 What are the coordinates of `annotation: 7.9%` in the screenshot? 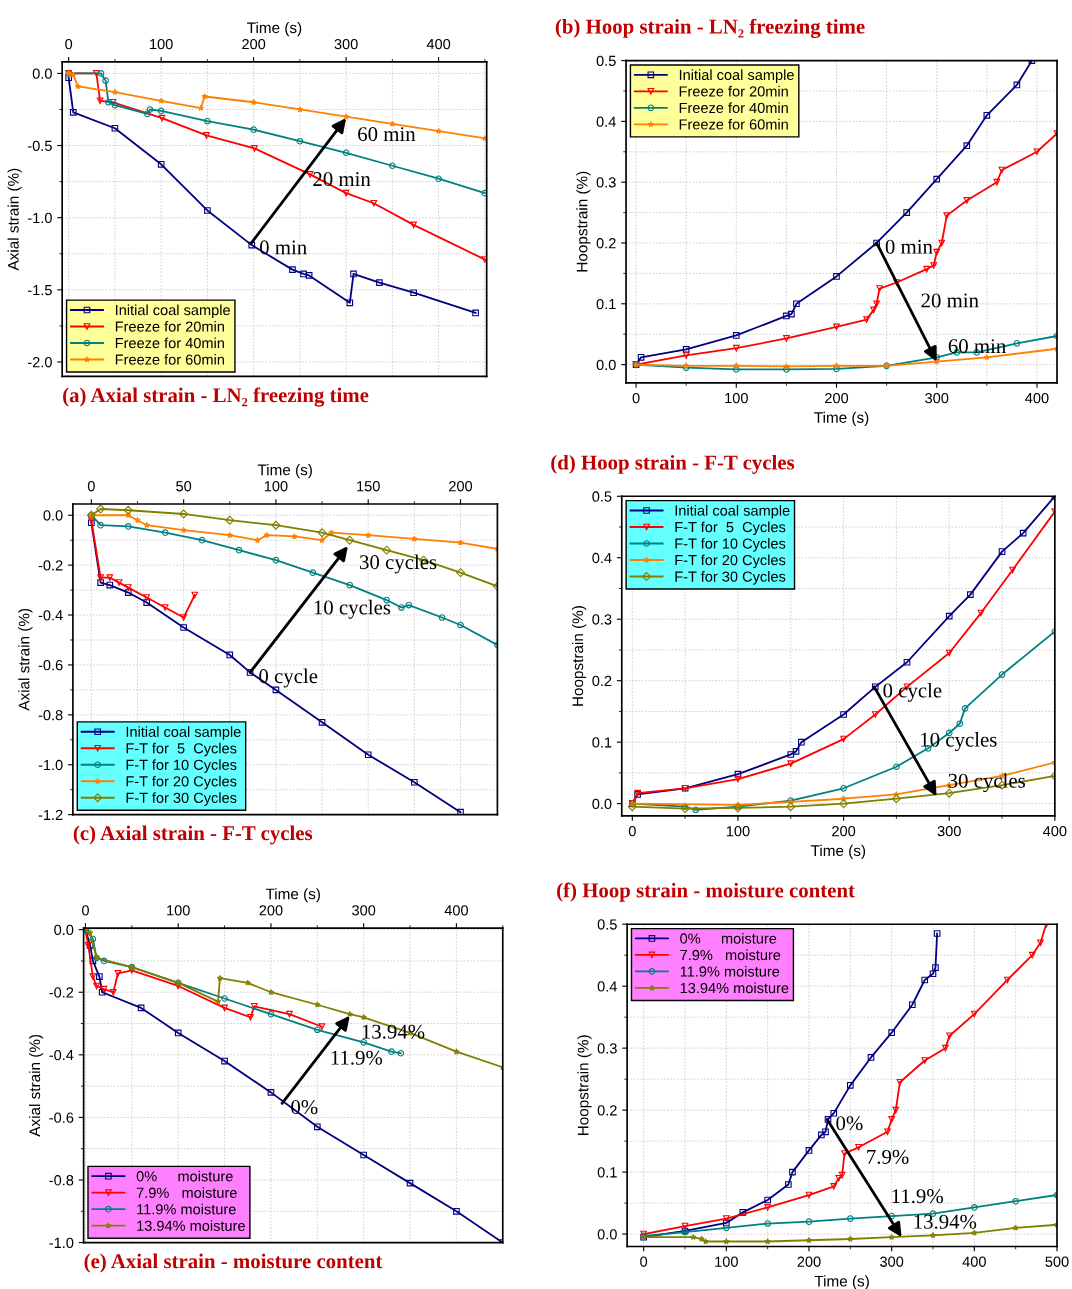 It's located at (888, 1156).